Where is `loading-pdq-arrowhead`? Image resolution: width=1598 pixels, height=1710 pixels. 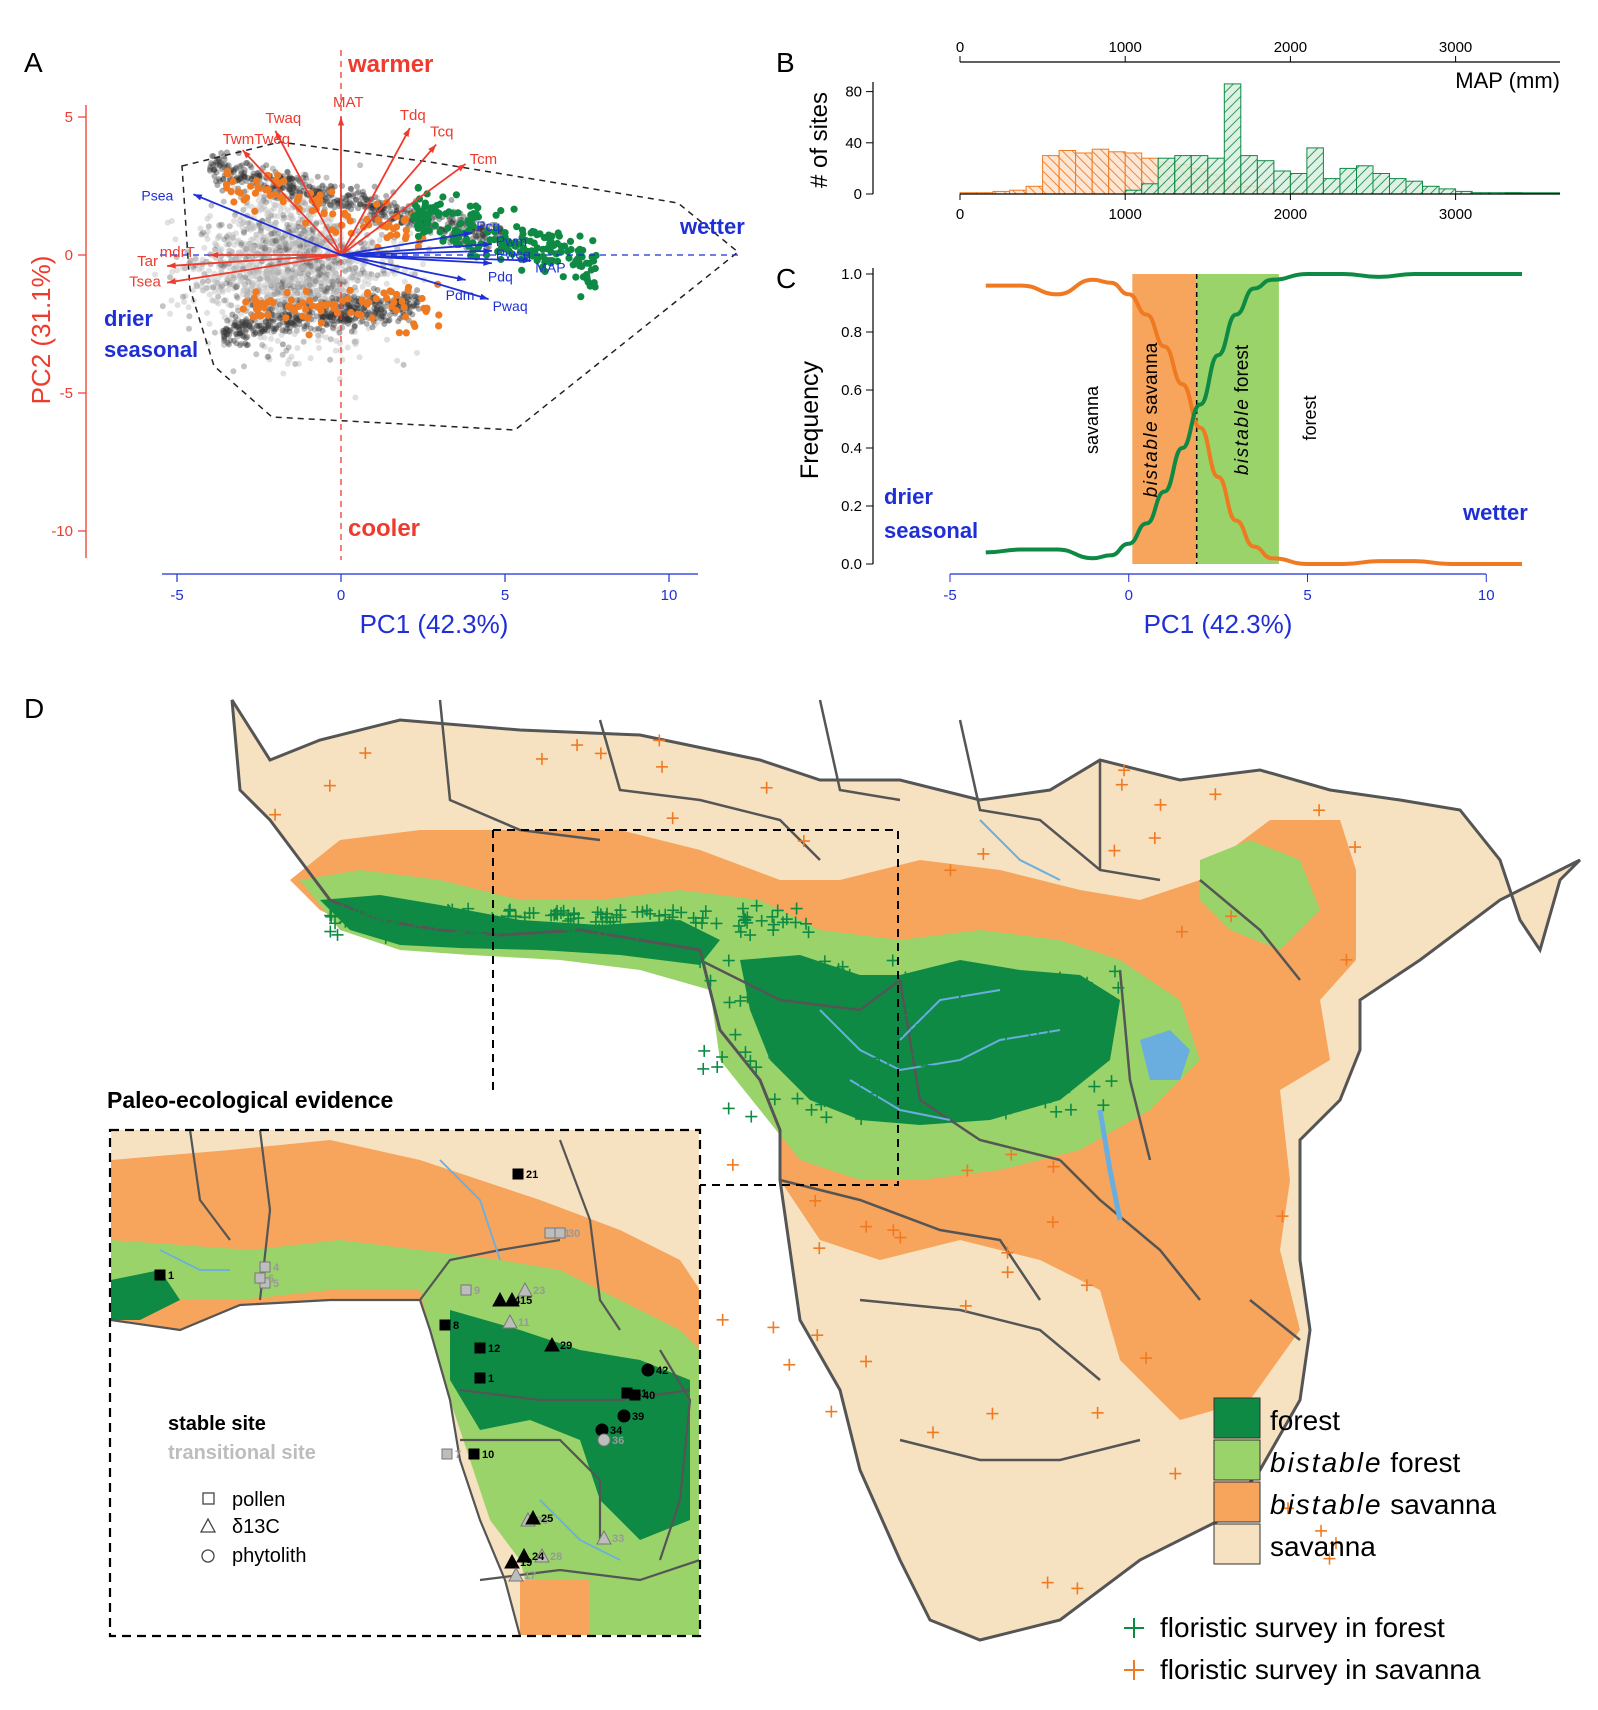 loading-pdq-arrowhead is located at coordinates (487, 262).